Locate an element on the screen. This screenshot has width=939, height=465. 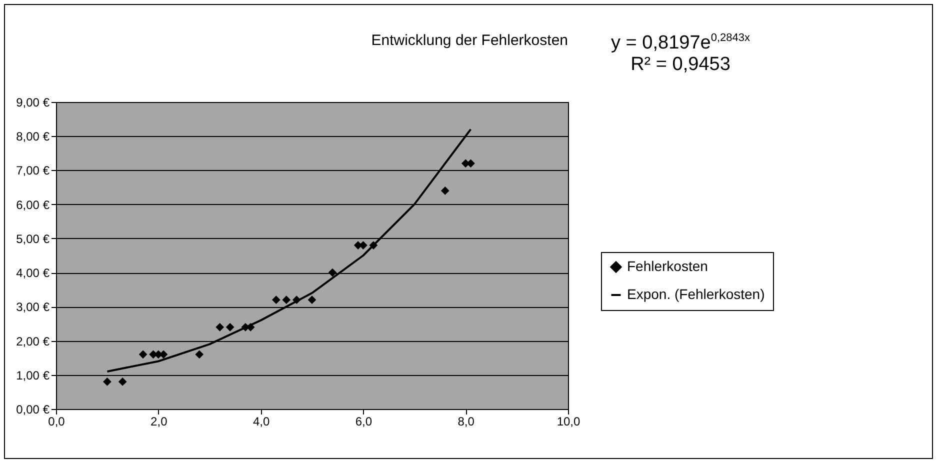
y-tick-label: 5,00 € is located at coordinates (33, 239).